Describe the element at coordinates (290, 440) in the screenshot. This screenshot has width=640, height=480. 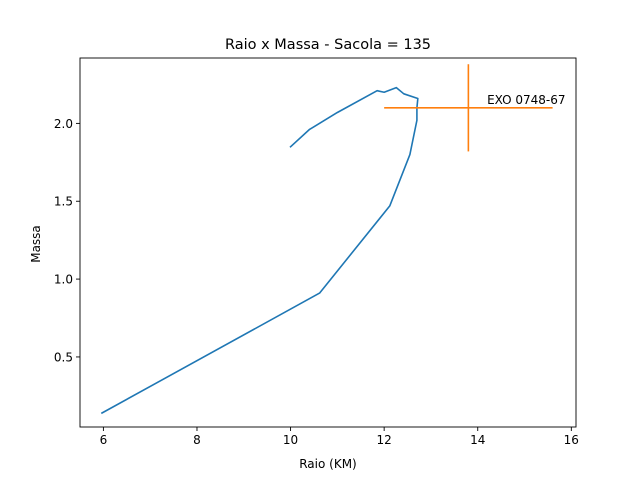
I see `x-tick-label-2: 10` at that location.